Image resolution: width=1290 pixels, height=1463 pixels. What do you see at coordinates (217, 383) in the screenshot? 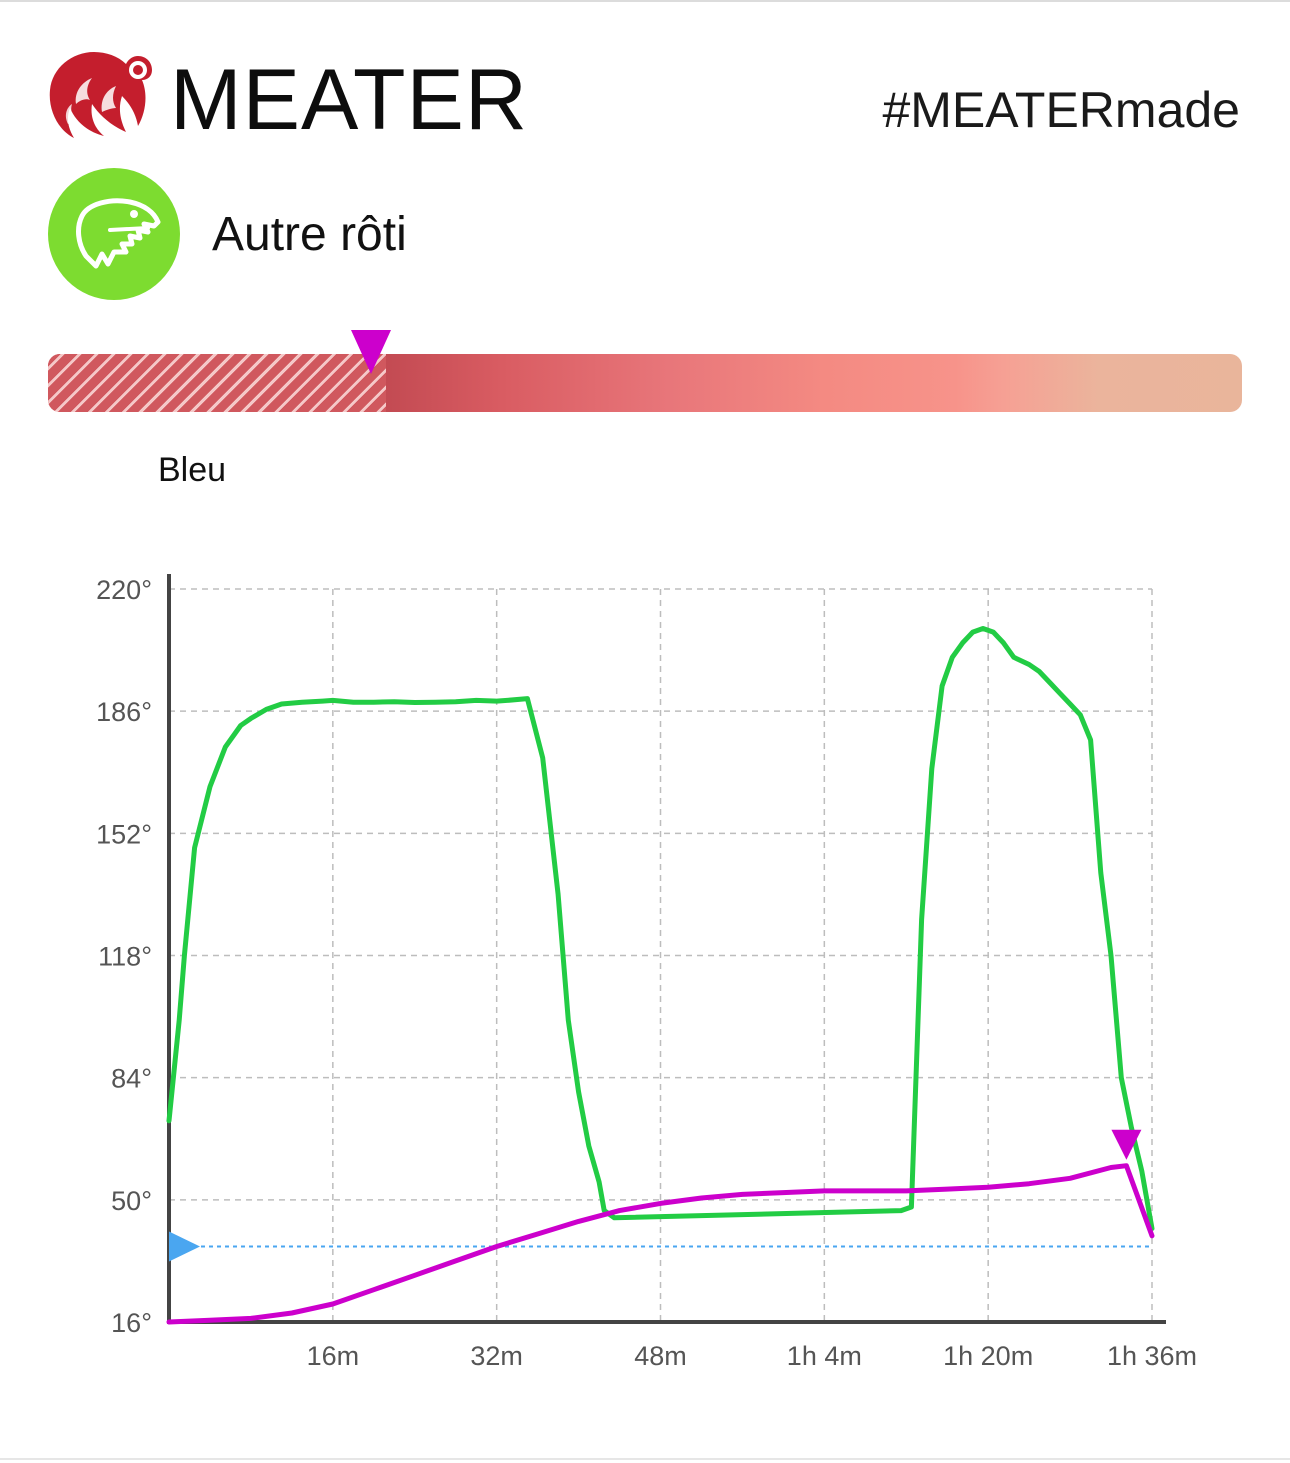
I see `doneness-progress-hatch` at bounding box center [217, 383].